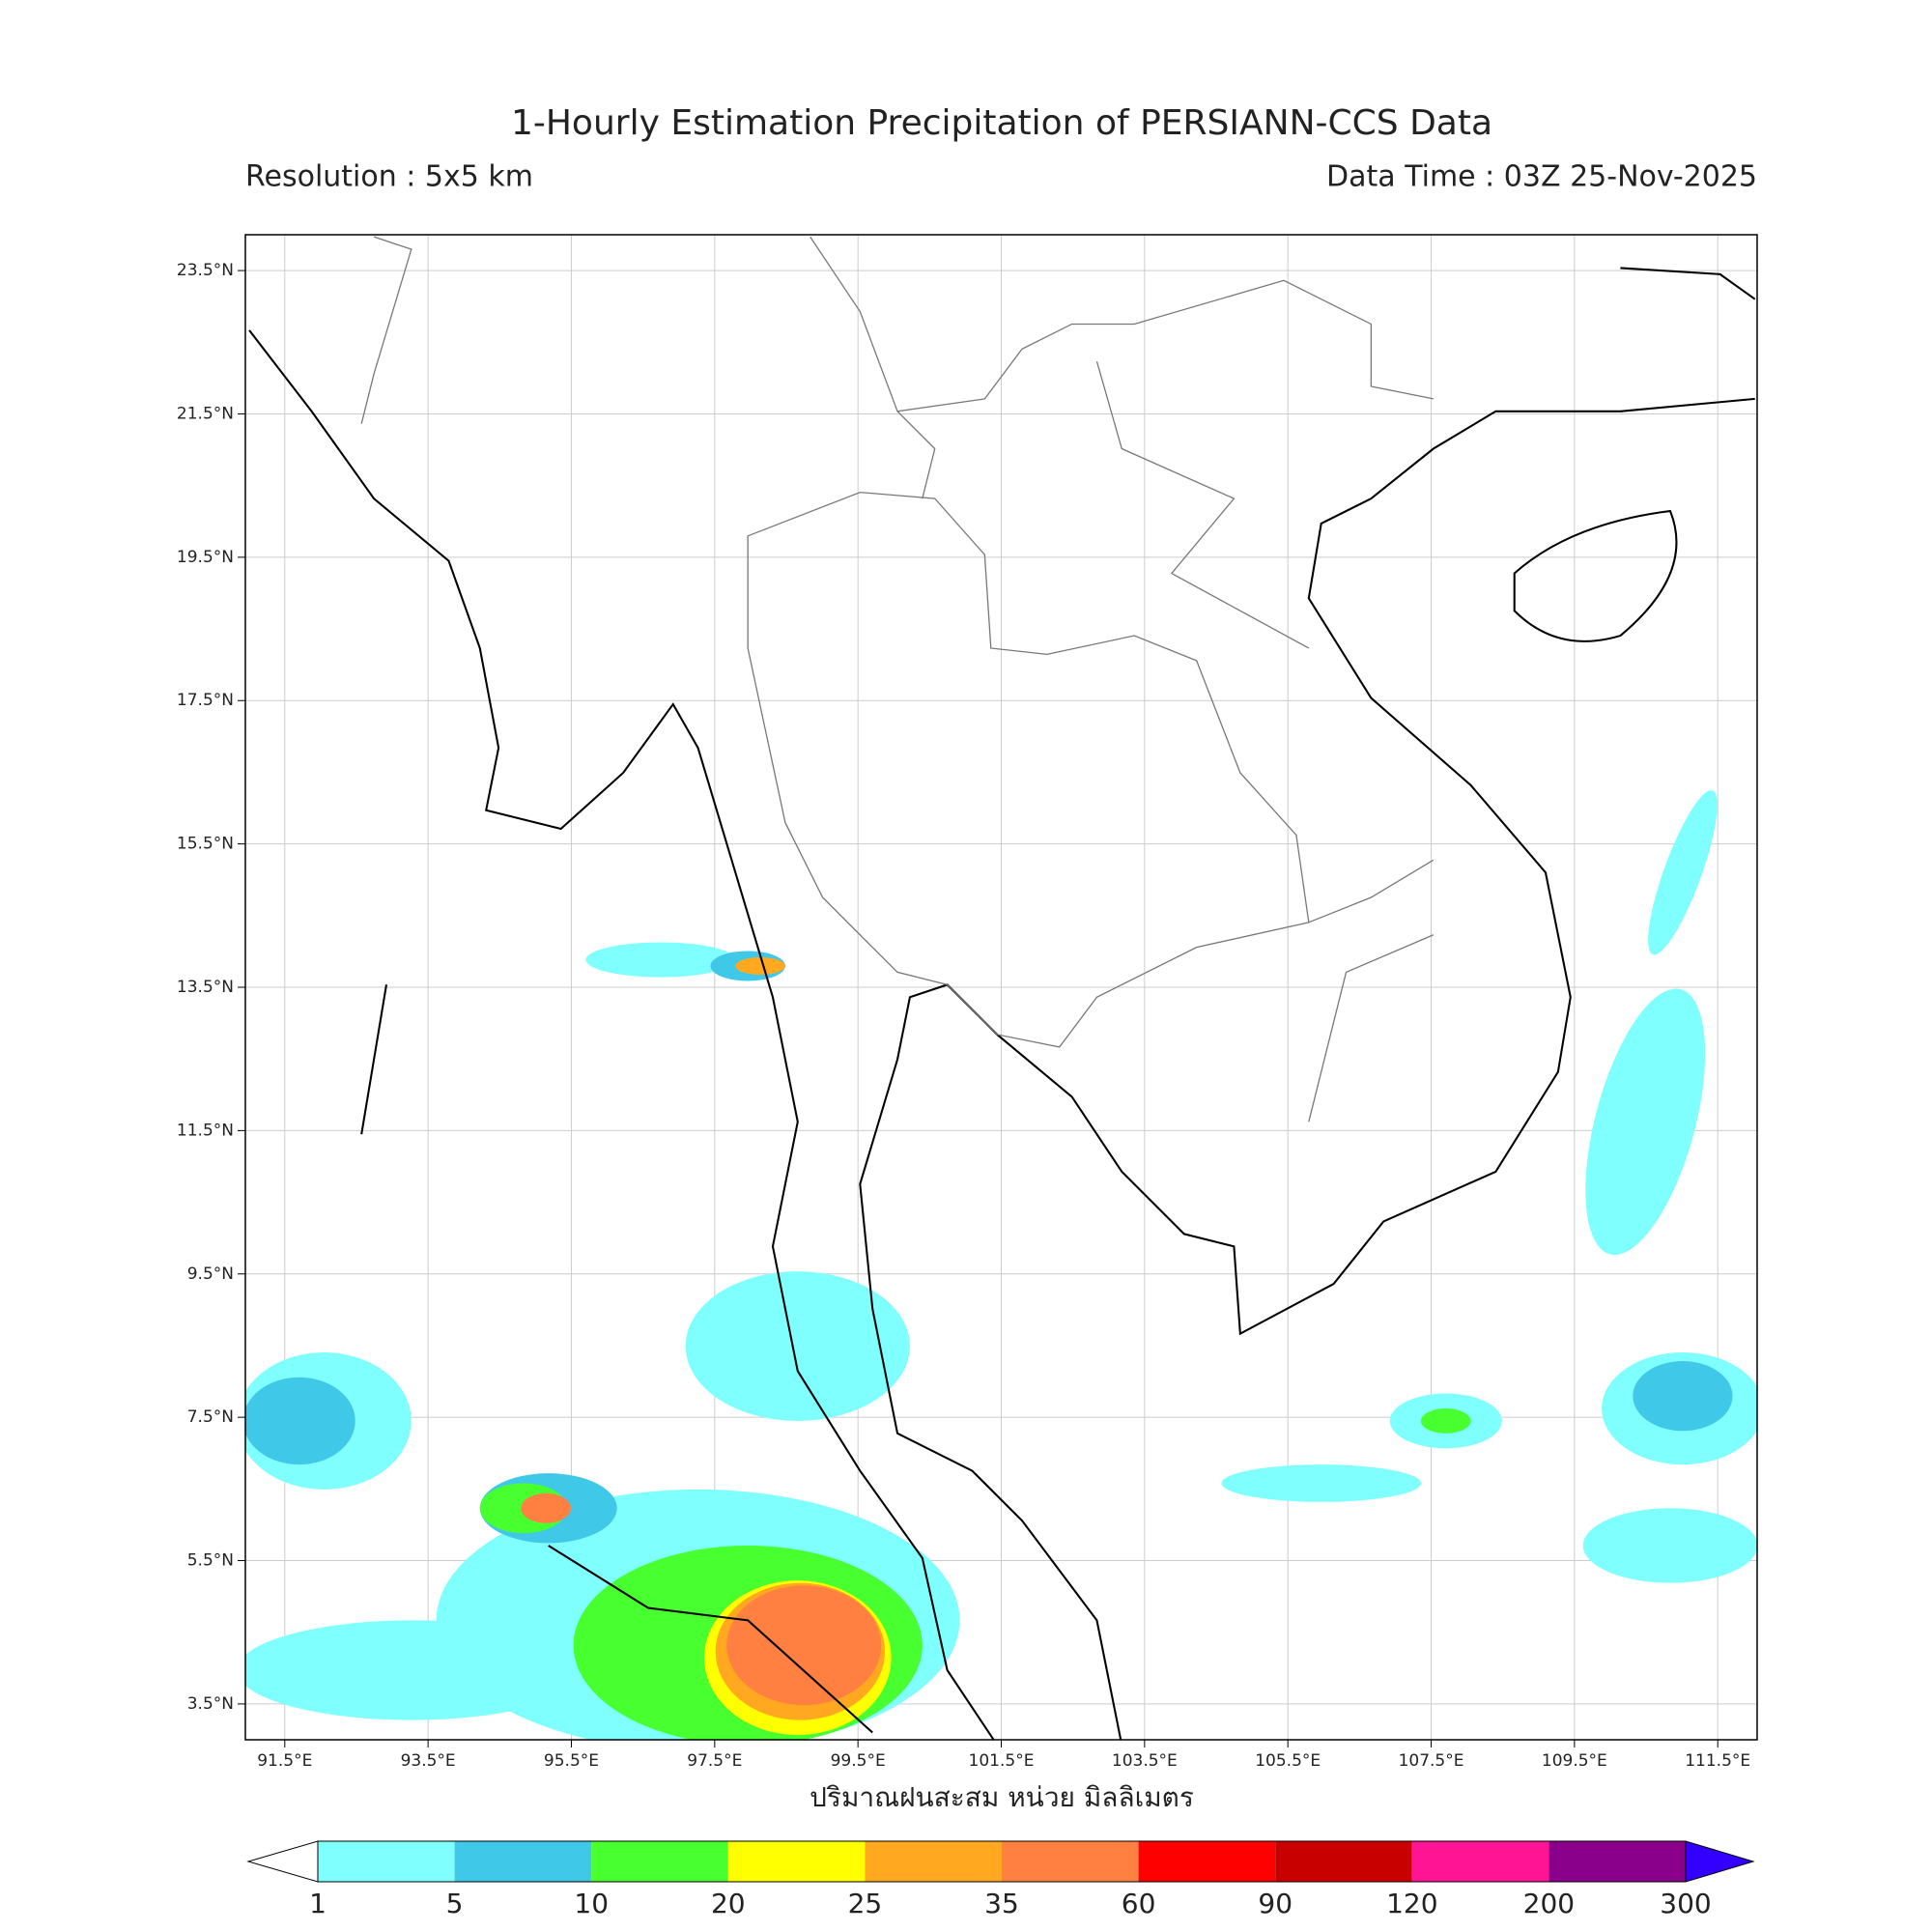  Describe the element at coordinates (389, 177) in the screenshot. I see `resolution: Resolution : 5x5 km` at that location.